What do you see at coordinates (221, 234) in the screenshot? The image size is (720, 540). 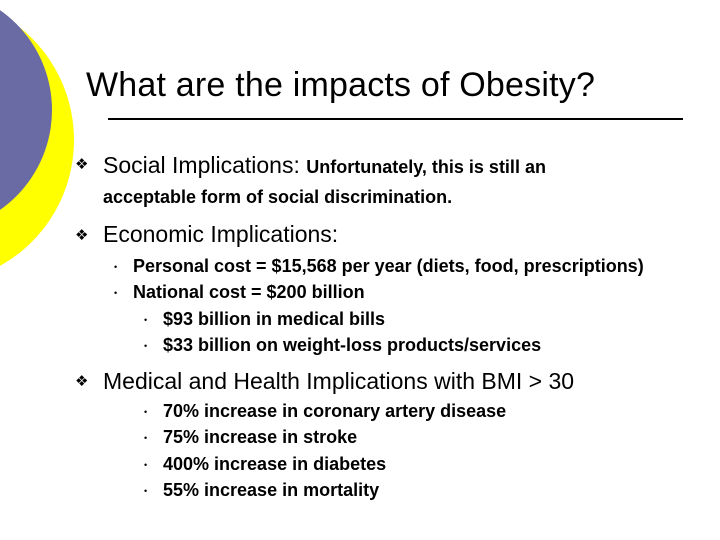 I see `economic-heading: Economic Implications:` at bounding box center [221, 234].